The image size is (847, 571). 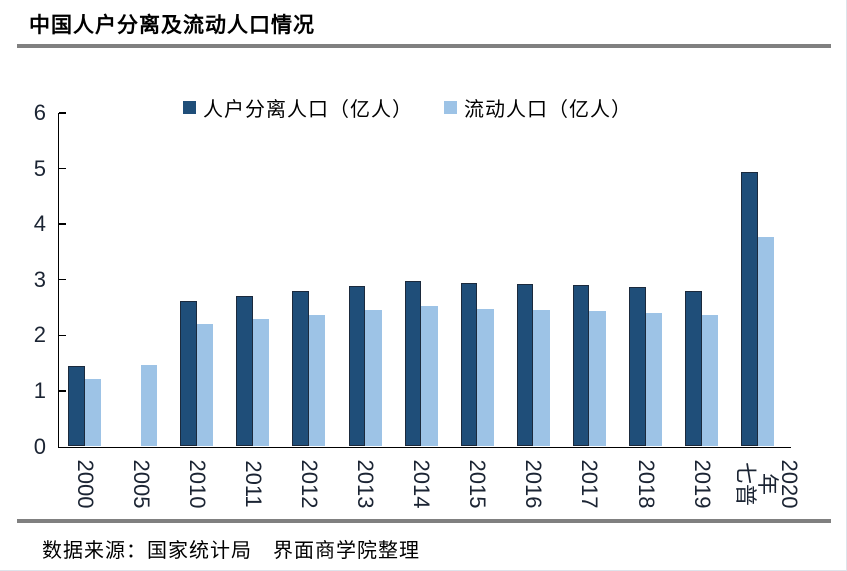 I want to click on x-tick-label: 2017, so click(x=590, y=484).